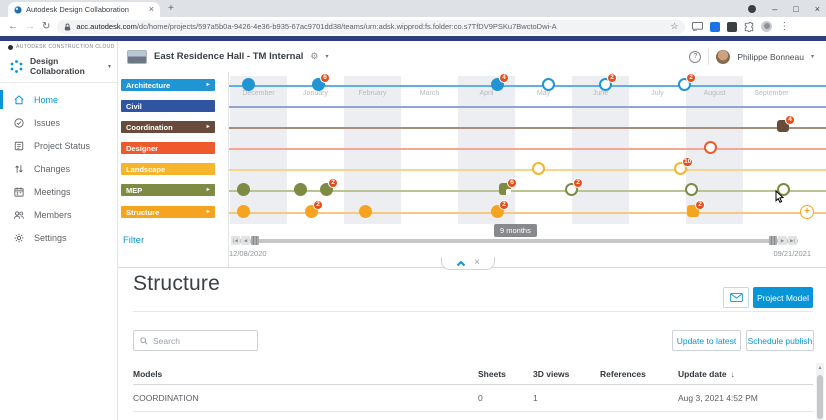  I want to click on sidebar-item-label: Changes, so click(52, 168).